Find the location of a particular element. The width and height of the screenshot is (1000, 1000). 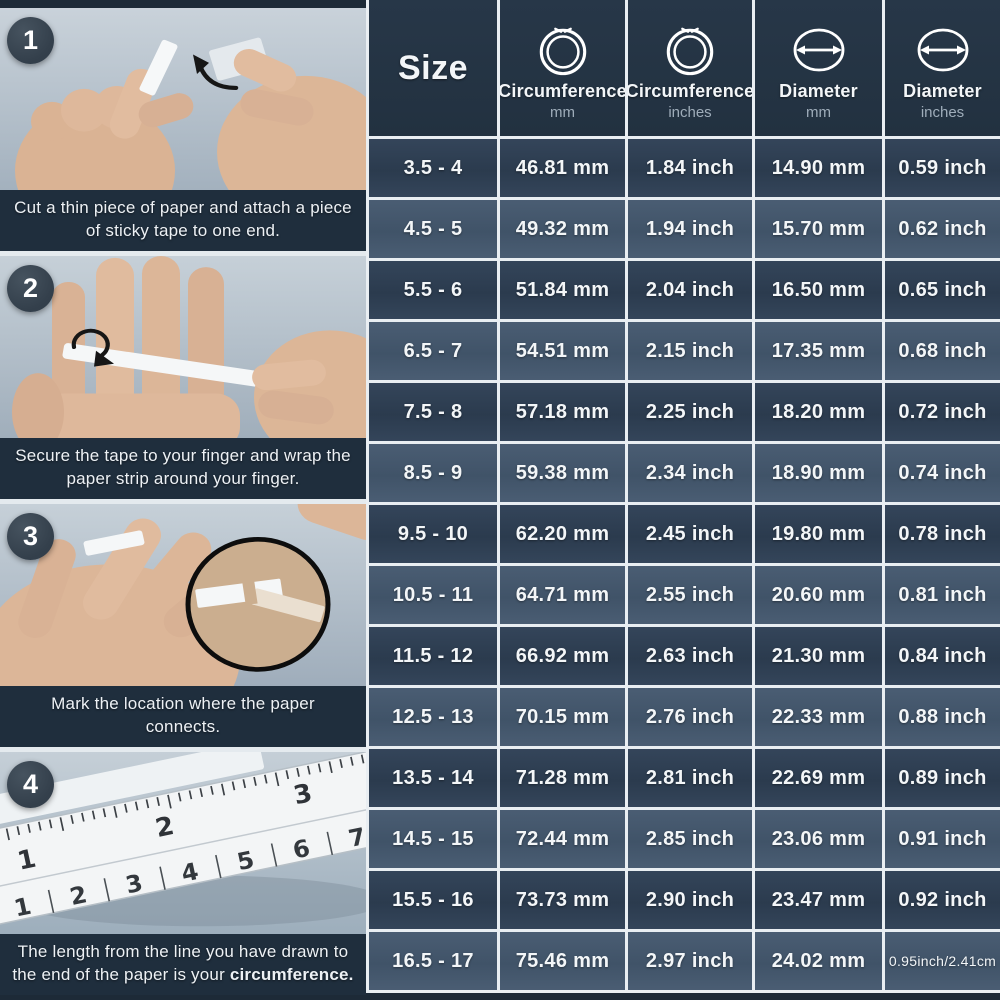

step-number-badge: 3 is located at coordinates (30, 536).